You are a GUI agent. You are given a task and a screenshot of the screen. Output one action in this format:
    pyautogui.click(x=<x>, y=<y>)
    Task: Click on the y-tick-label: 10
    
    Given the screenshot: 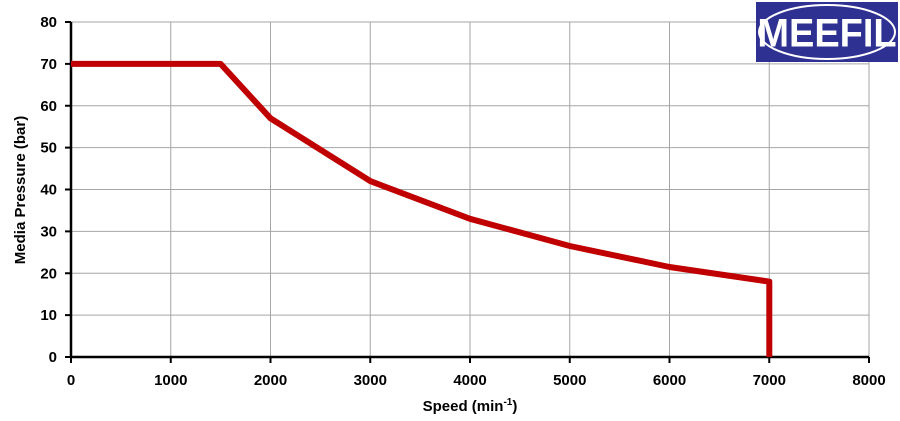 What is the action you would take?
    pyautogui.click(x=48, y=315)
    